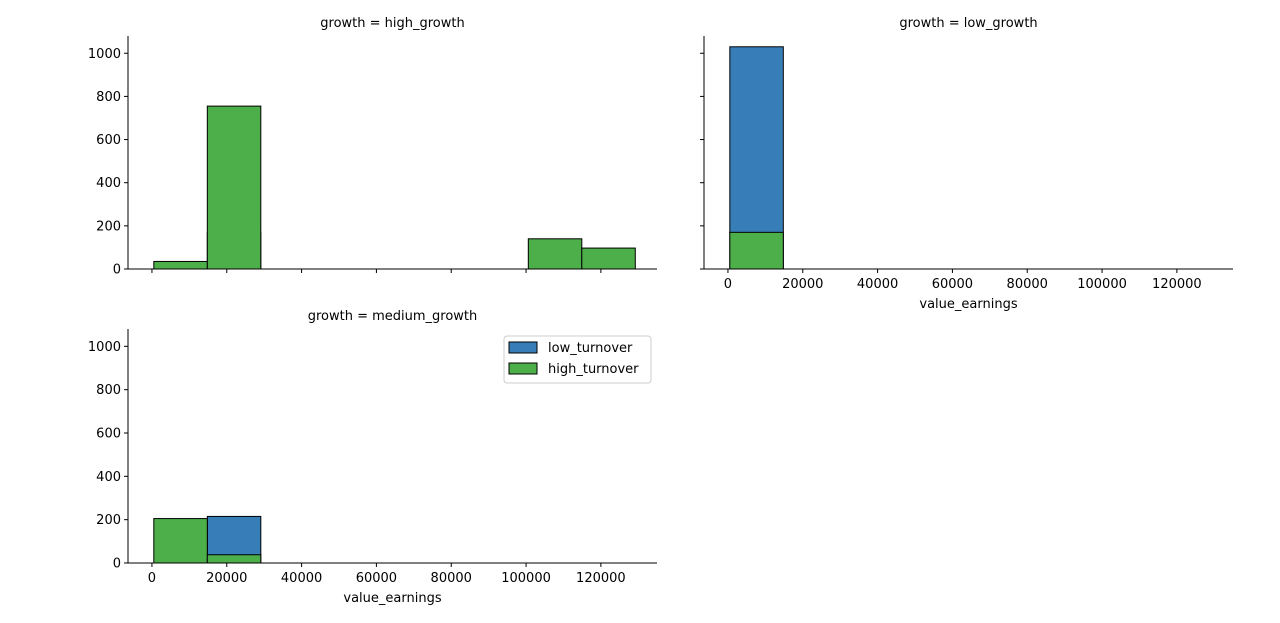 This screenshot has width=1280, height=623. Describe the element at coordinates (593, 369) in the screenshot. I see `legend-label: high_turnover` at that location.